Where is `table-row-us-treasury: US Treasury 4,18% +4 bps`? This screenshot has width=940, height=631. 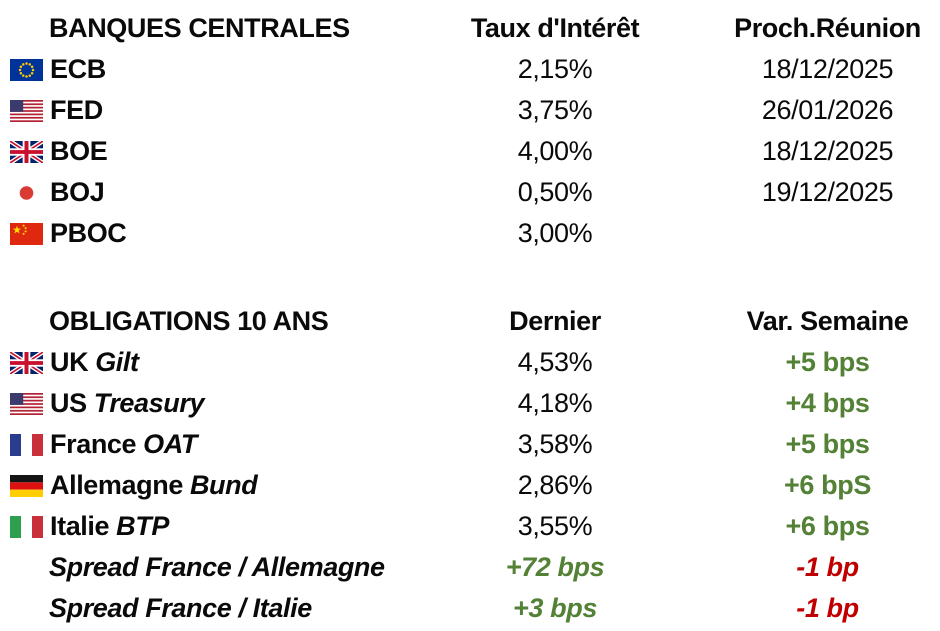
table-row-us-treasury: US Treasury 4,18% +4 bps is located at coordinates (470, 403).